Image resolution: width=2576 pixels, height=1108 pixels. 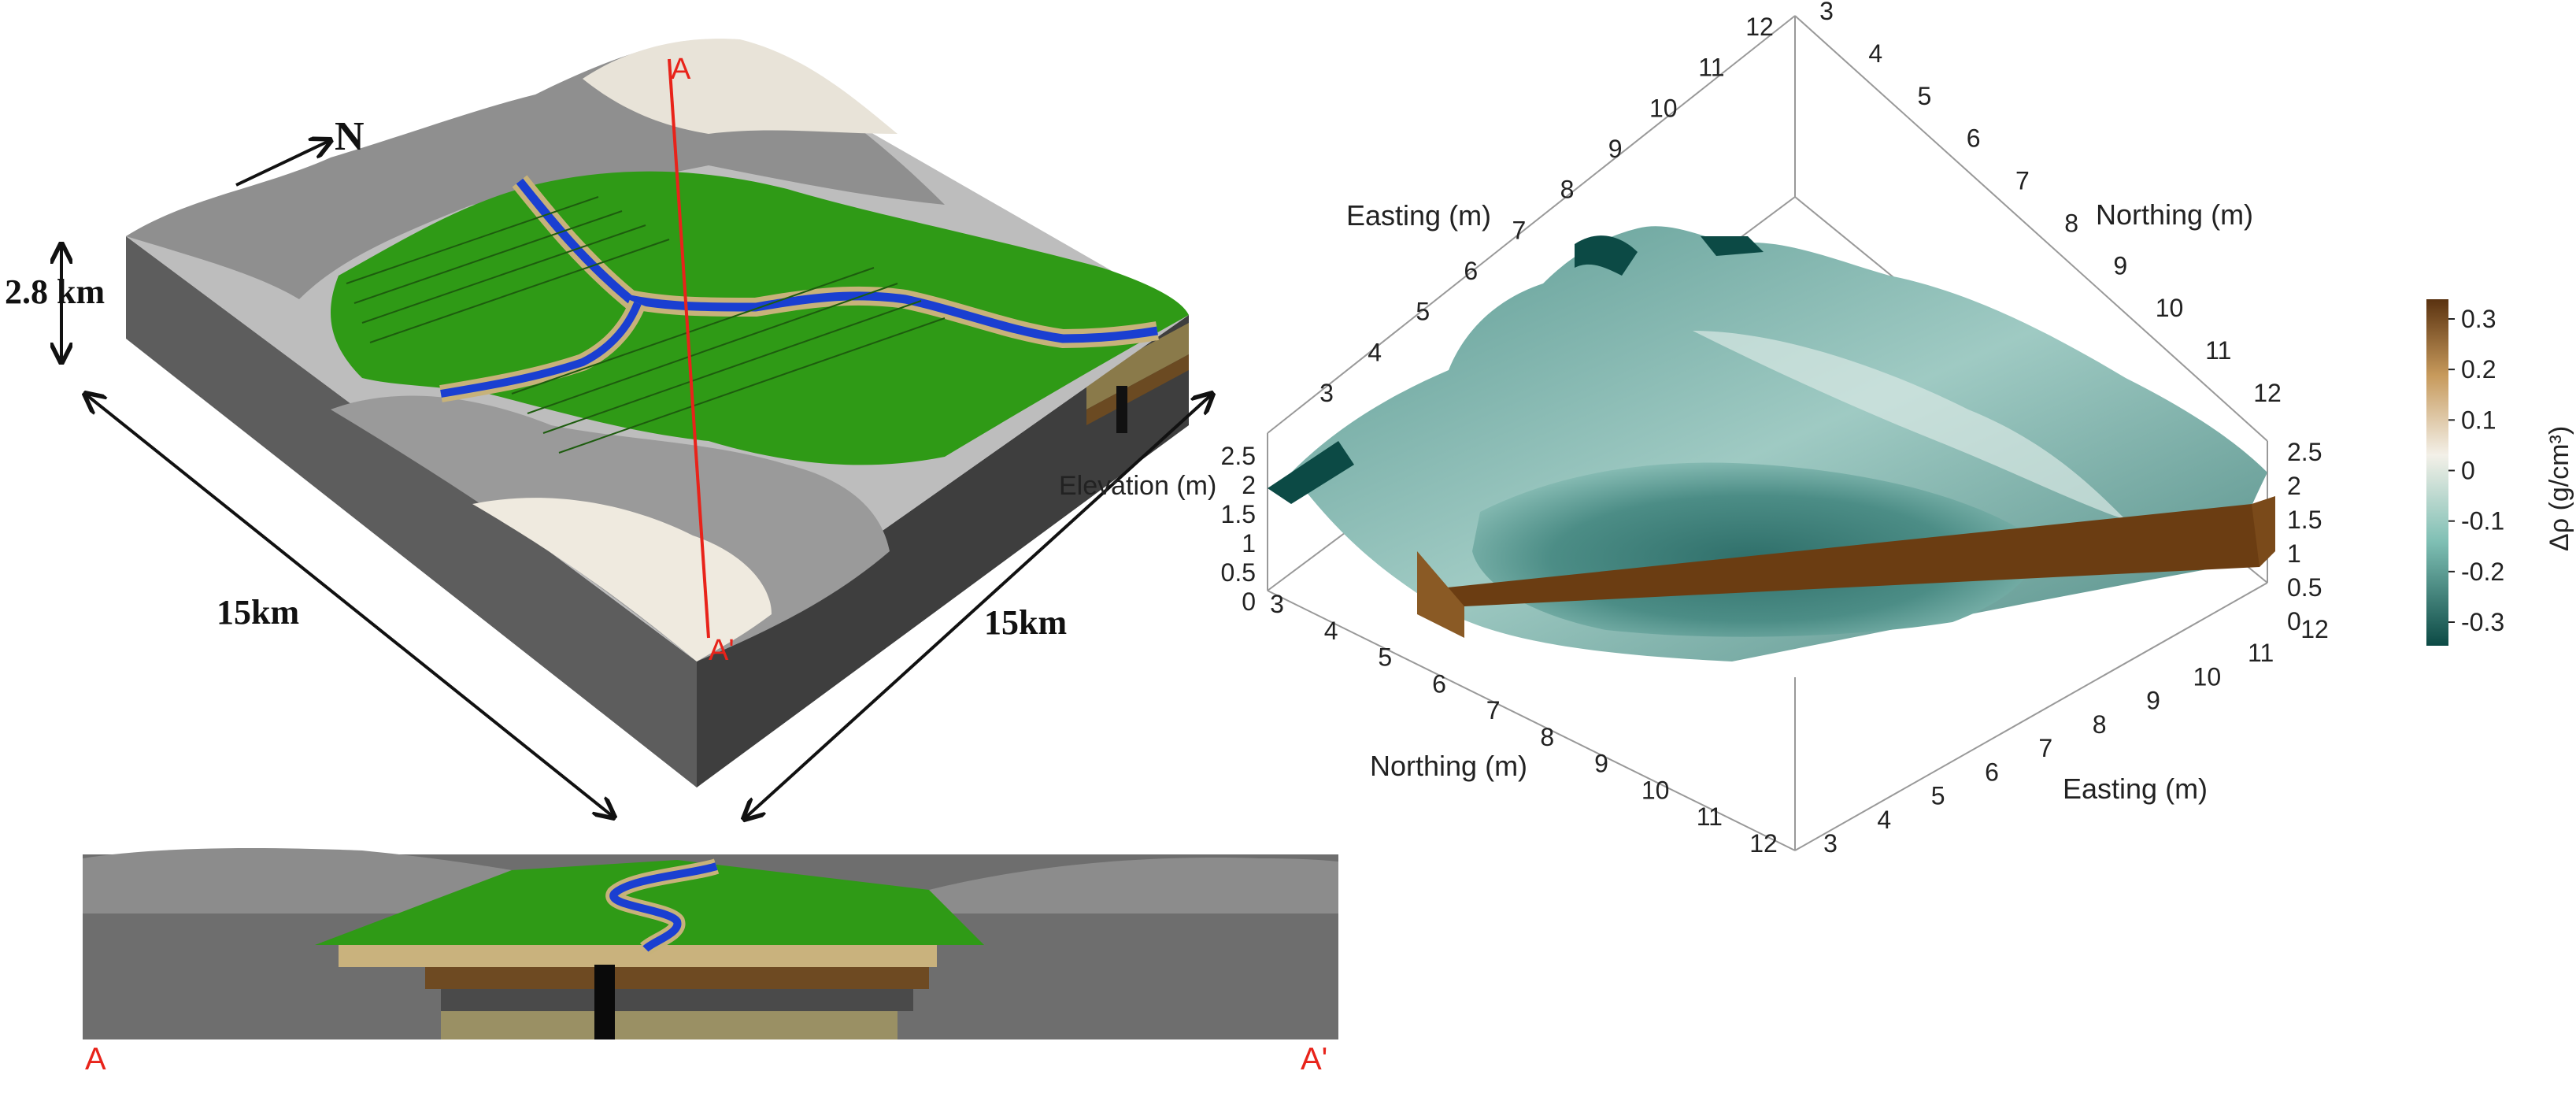 What do you see at coordinates (2478, 369) in the screenshot?
I see `colorbar-tick-label: 0.2` at bounding box center [2478, 369].